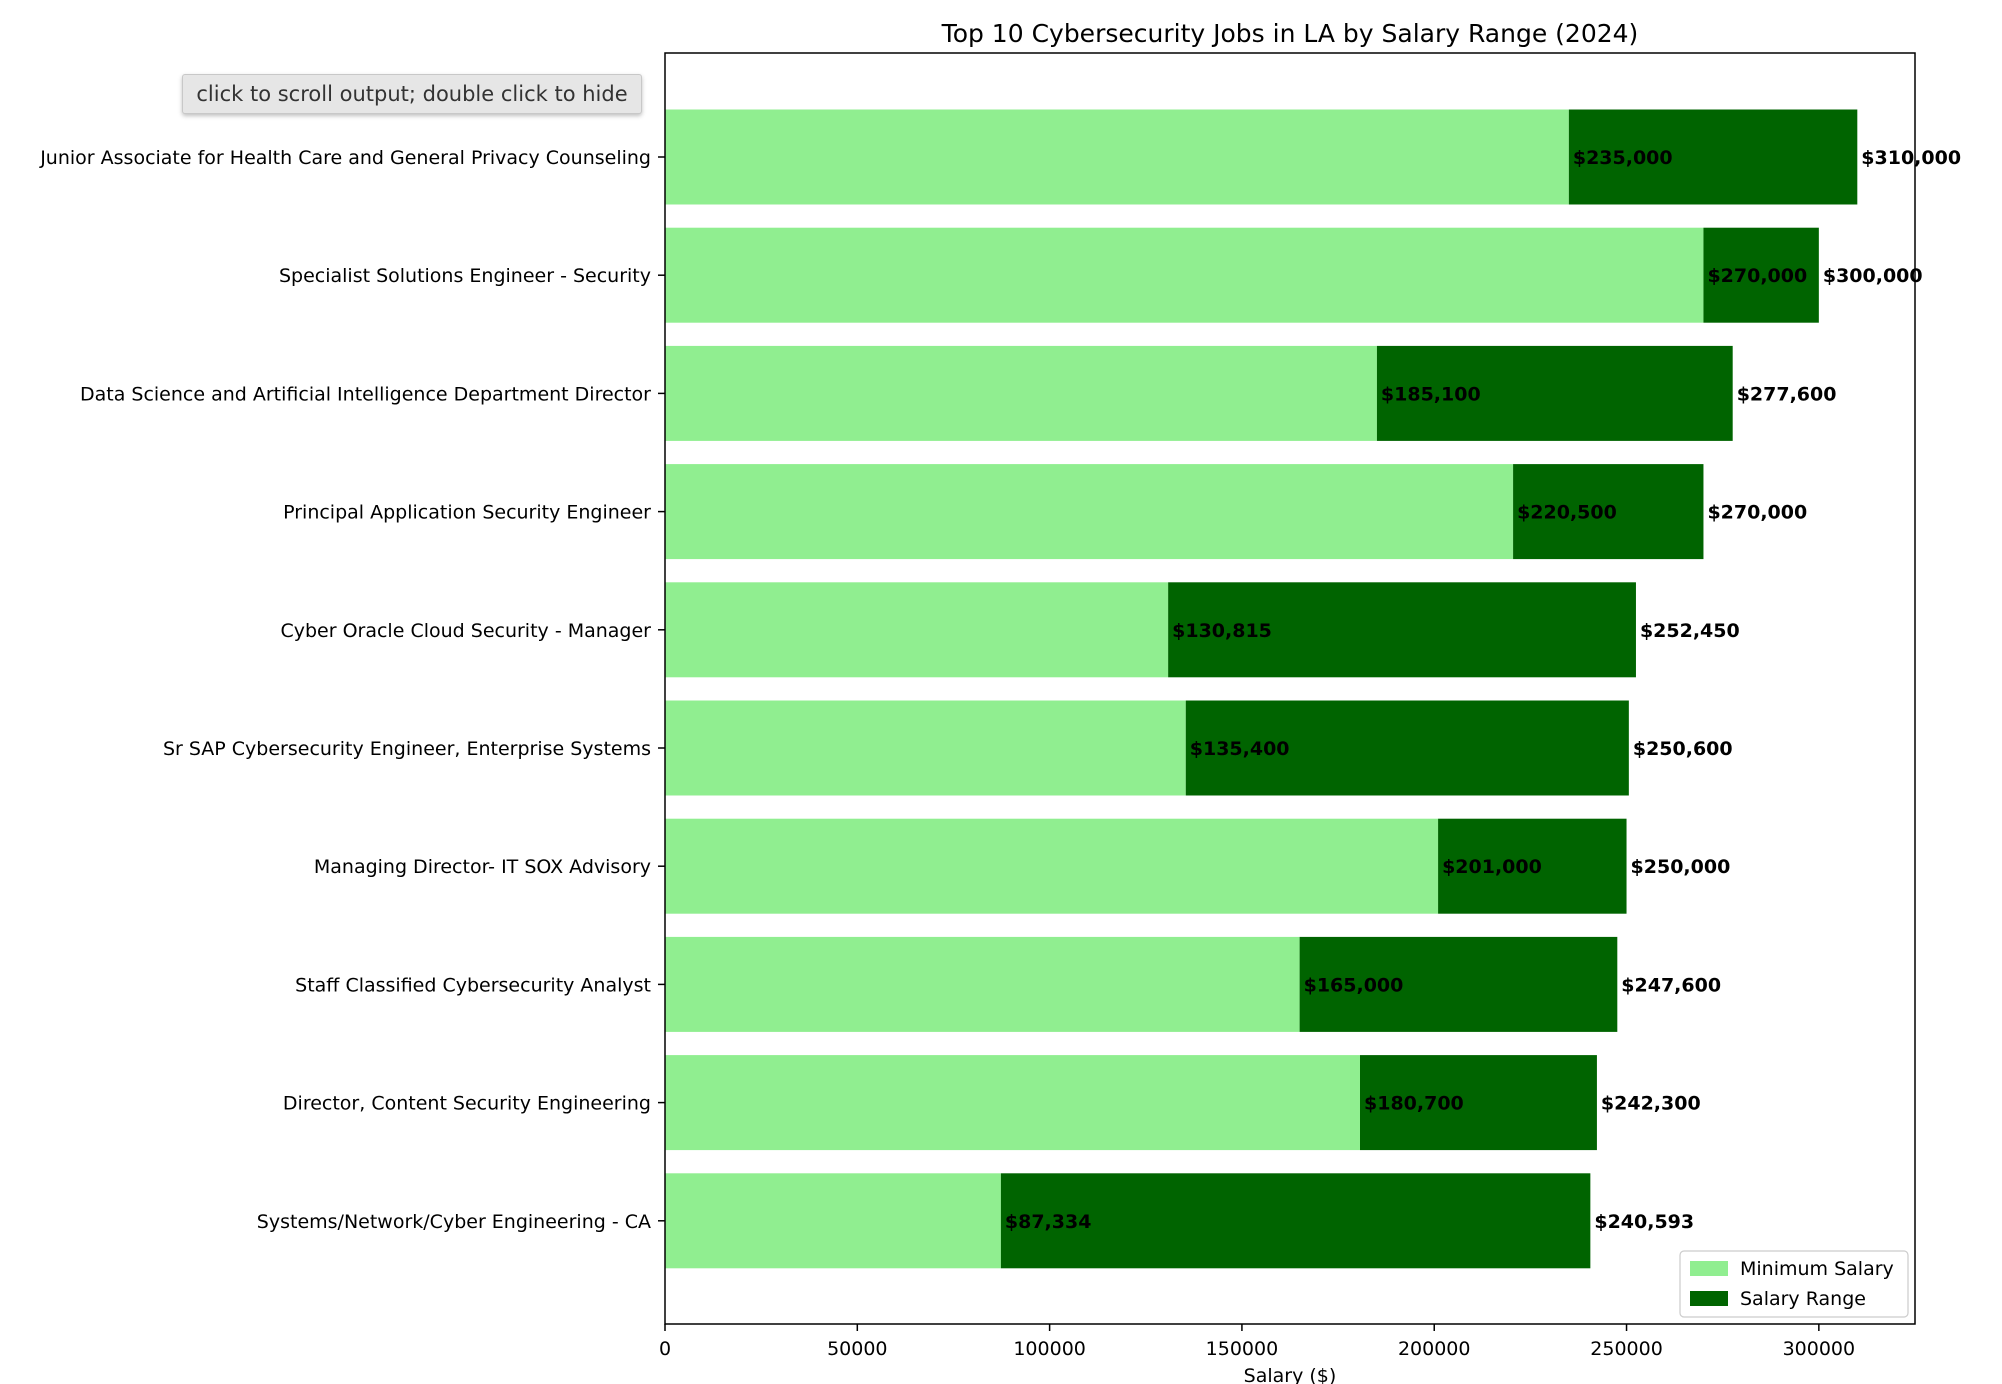 The image size is (2002, 1384). What do you see at coordinates (473, 985) in the screenshot?
I see `y-tick-label: Staff Classified Cybersecurity Analyst` at bounding box center [473, 985].